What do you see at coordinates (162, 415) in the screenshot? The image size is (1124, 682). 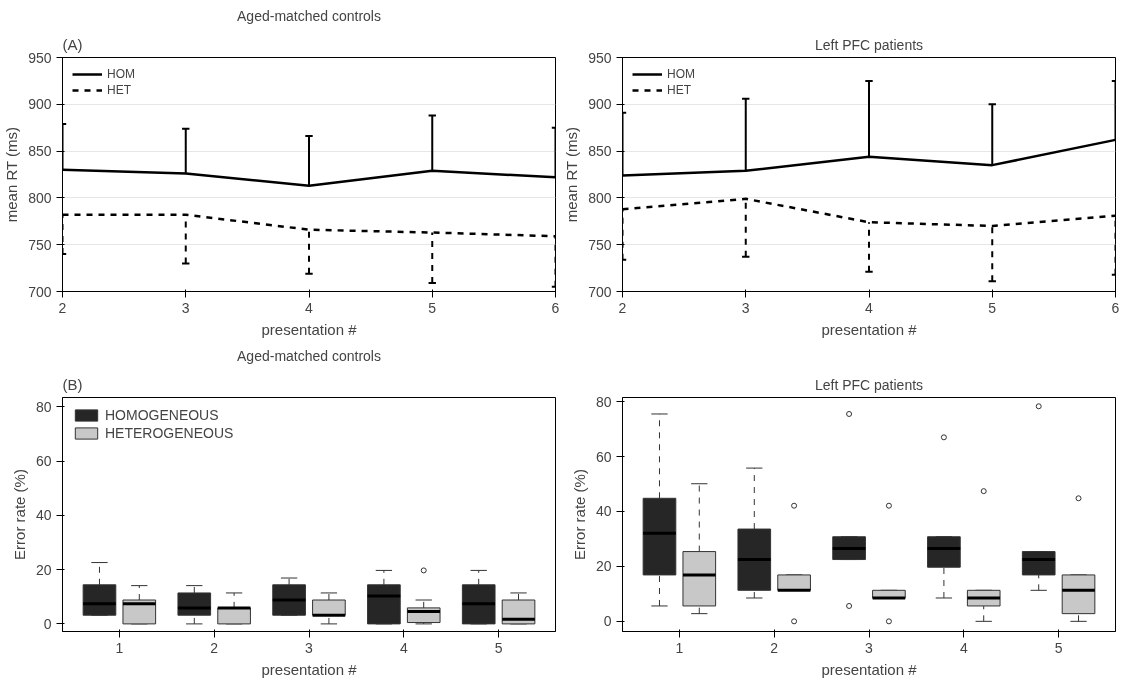 I see `legend-label: HOMOGENEOUS` at bounding box center [162, 415].